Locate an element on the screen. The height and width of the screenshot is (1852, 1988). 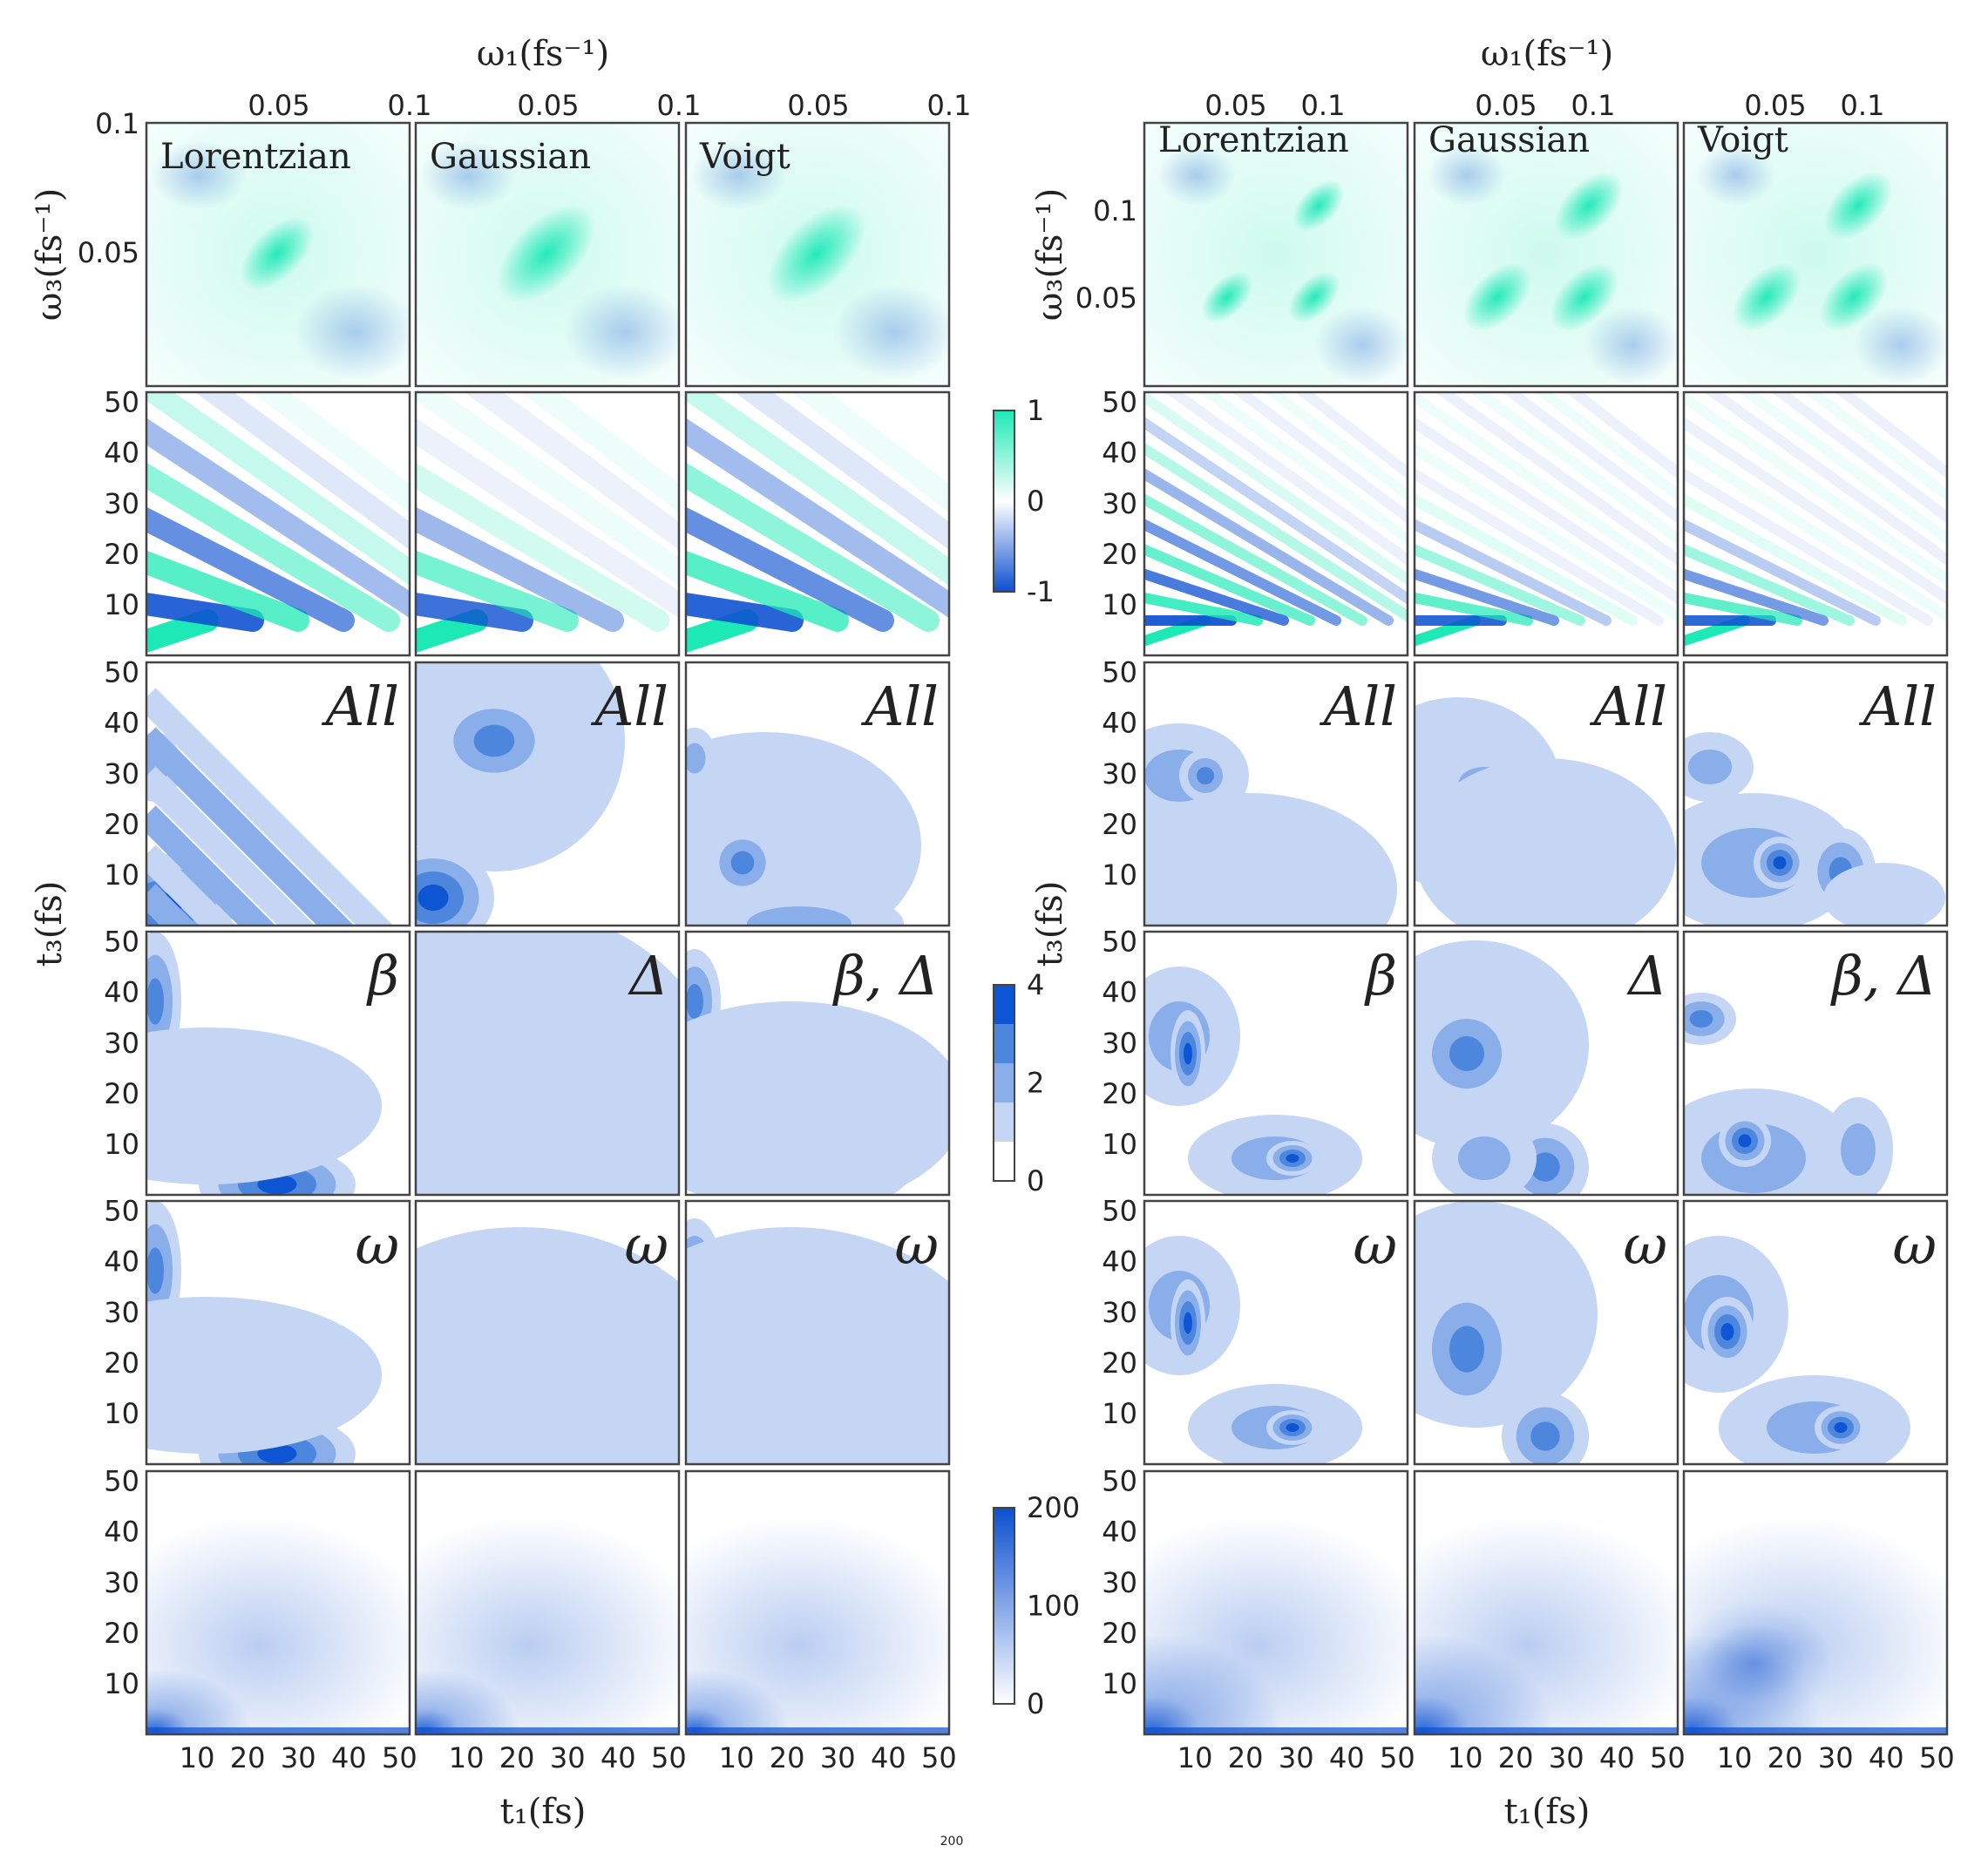
t3-axis-title: t₃(fs) is located at coordinates (50, 924).